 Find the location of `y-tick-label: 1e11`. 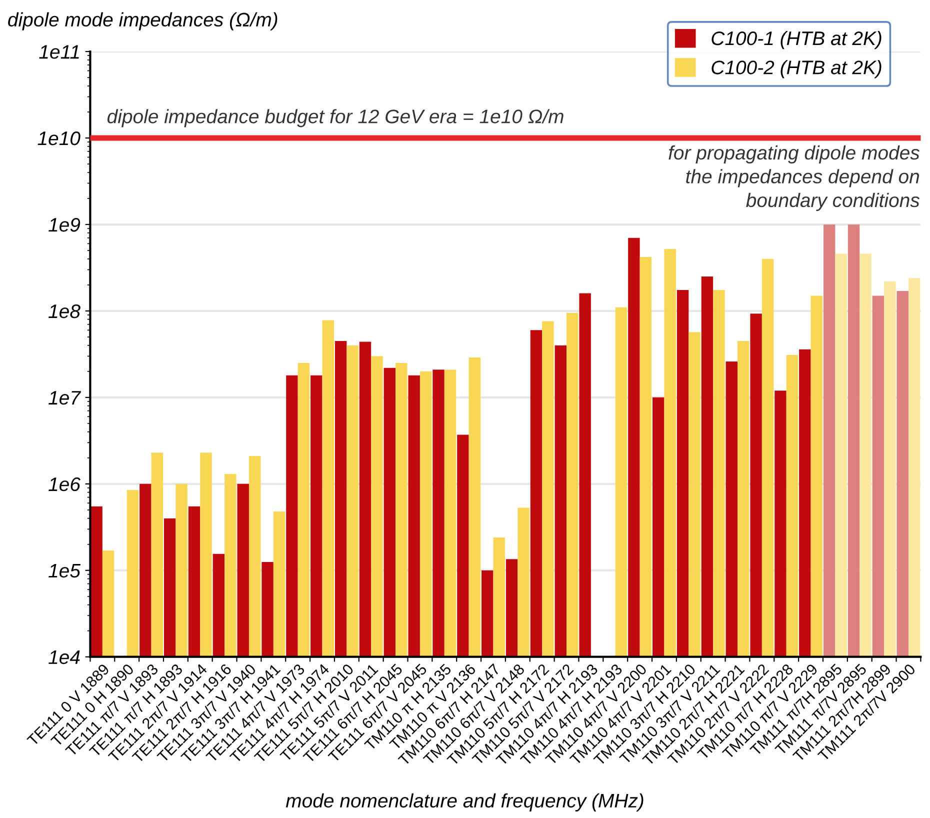

y-tick-label: 1e11 is located at coordinates (59, 52).